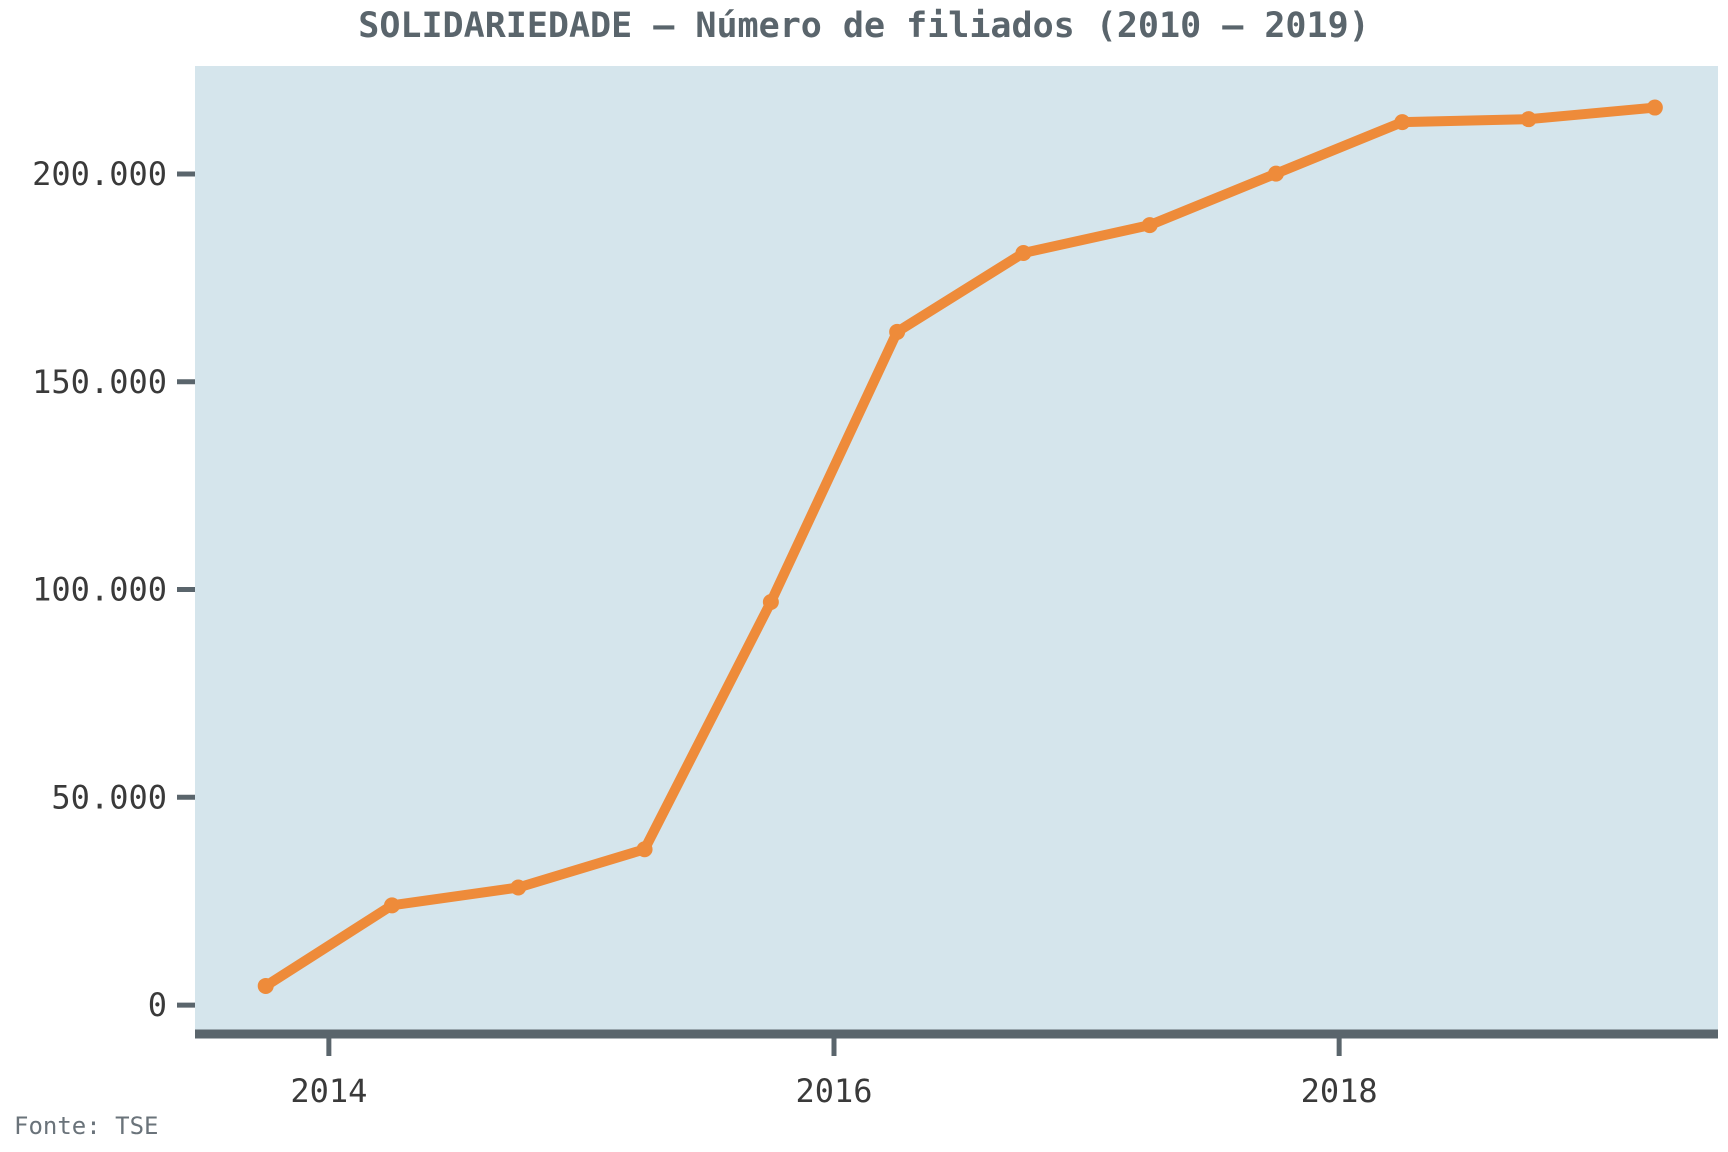 This screenshot has width=1728, height=1152. What do you see at coordinates (833, 1091) in the screenshot?
I see `x-tick-label: 2016` at bounding box center [833, 1091].